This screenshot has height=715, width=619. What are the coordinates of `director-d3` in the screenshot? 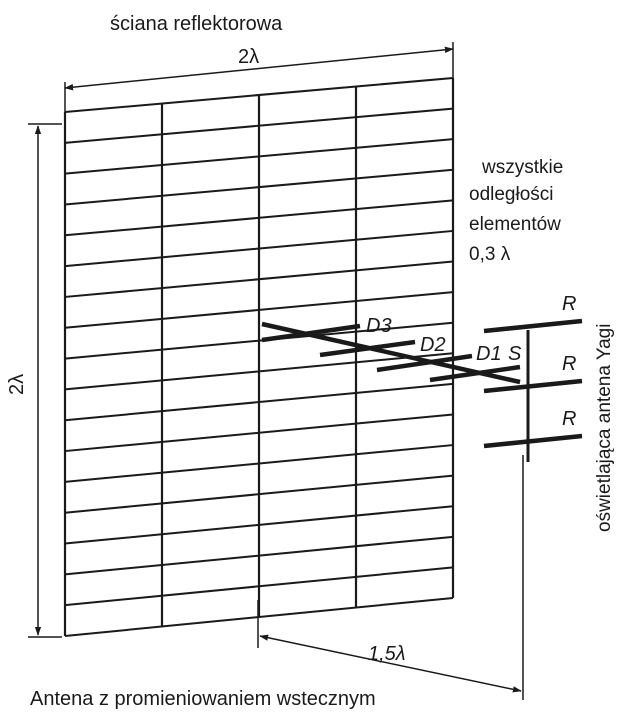 It's located at (311, 333).